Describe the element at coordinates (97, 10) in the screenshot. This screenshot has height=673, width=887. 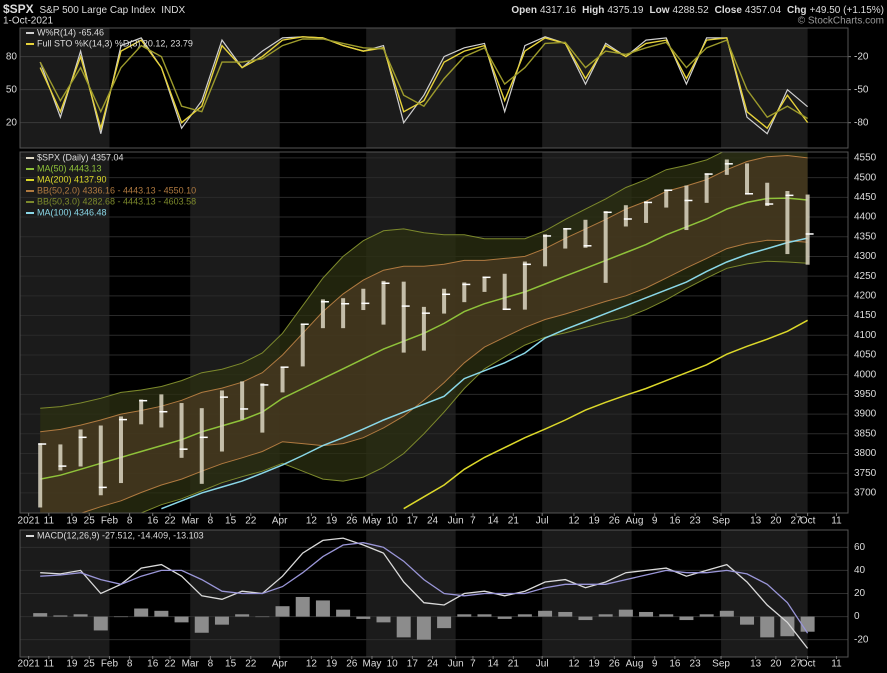
I see `index-name: S&P 500 Large Cap Index` at that location.